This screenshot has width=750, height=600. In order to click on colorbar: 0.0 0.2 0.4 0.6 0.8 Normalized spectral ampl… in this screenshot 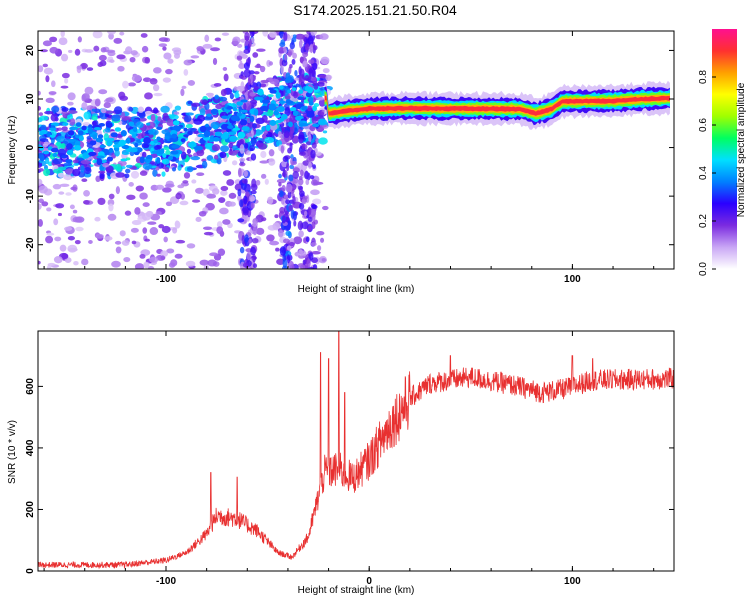, I will do `click(722, 152)`.